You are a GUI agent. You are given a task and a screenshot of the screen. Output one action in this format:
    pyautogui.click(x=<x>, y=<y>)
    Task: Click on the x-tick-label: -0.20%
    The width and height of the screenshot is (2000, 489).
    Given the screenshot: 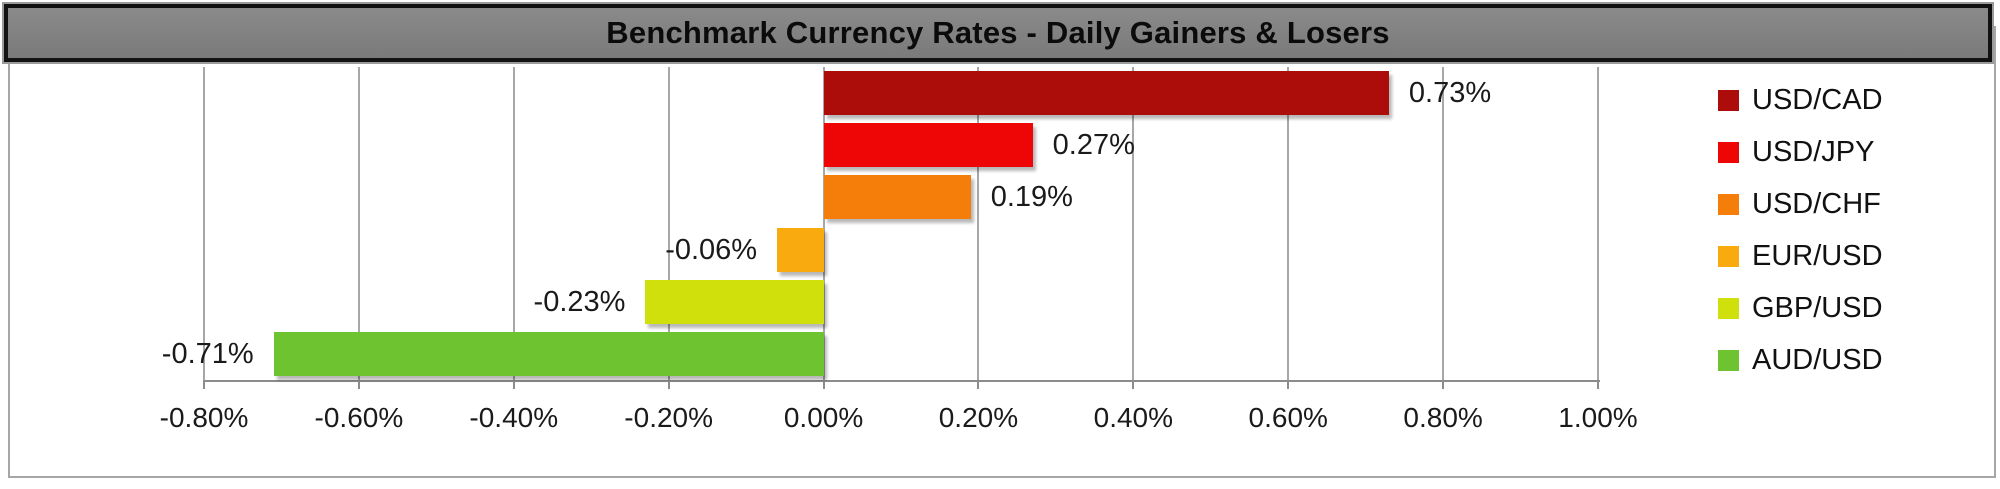 What is the action you would take?
    pyautogui.click(x=669, y=417)
    